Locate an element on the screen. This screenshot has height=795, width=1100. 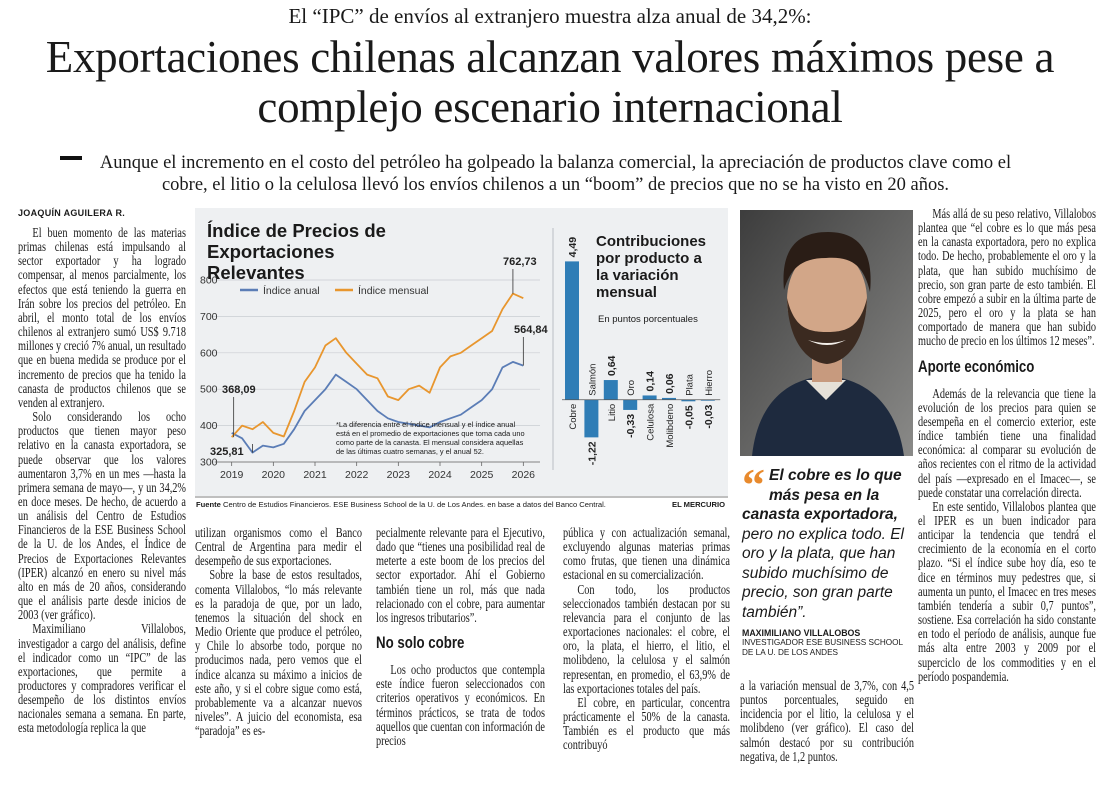
x-tick-label: 2019 is located at coordinates (232, 475).